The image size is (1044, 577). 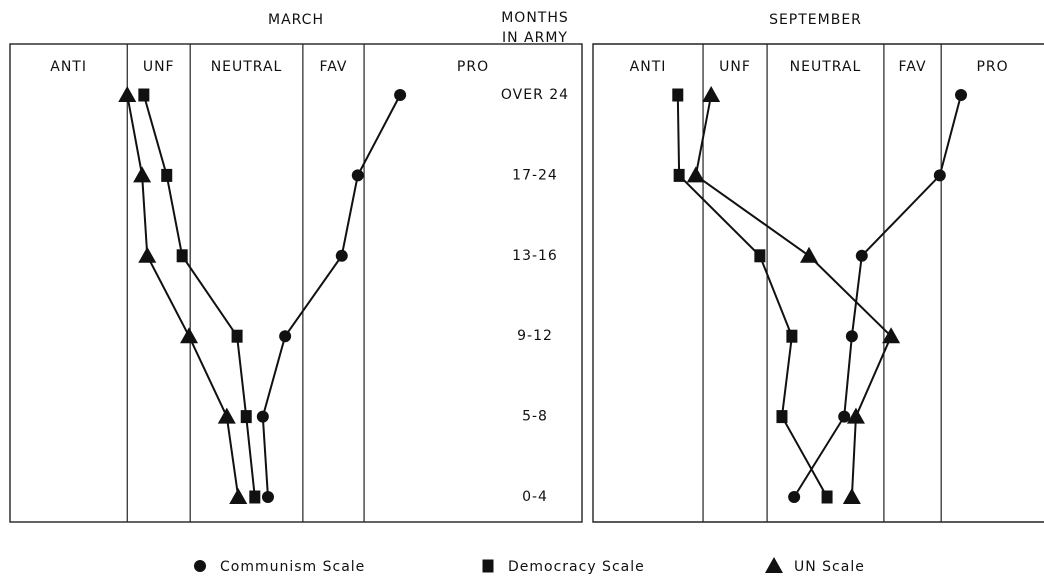 I want to click on month-label: 13-16, so click(x=535, y=256).